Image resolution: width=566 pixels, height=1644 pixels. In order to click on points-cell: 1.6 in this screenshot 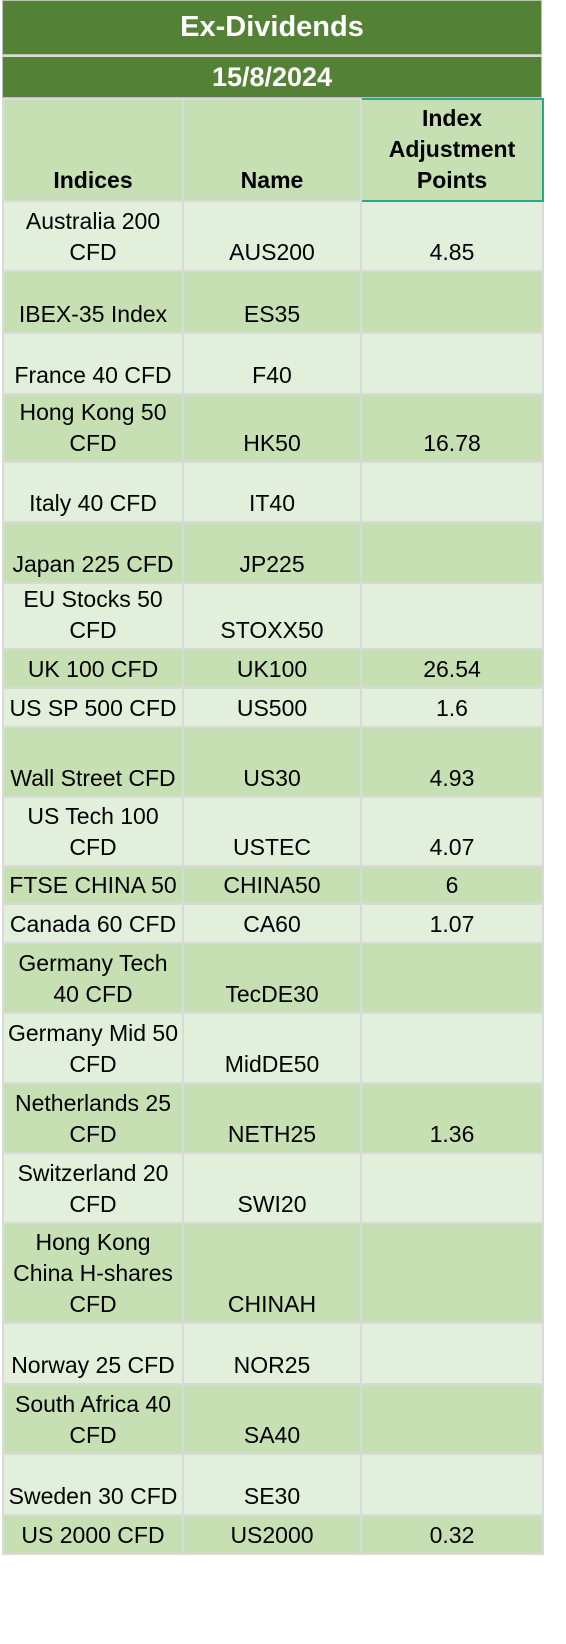, I will do `click(452, 707)`.